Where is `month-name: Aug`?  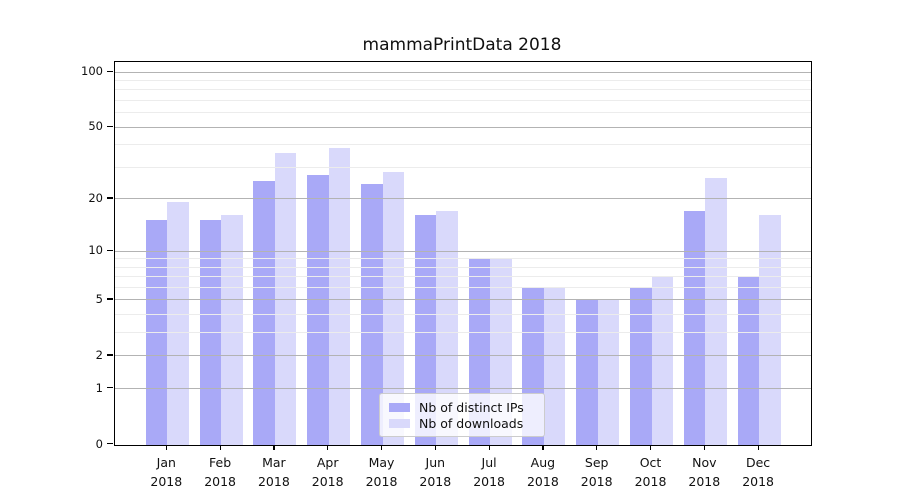 month-name: Aug is located at coordinates (543, 462).